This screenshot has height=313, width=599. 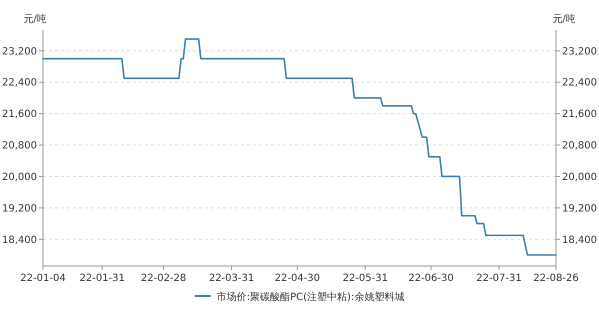 I want to click on y2-tick-label: 20,000, so click(x=579, y=177).